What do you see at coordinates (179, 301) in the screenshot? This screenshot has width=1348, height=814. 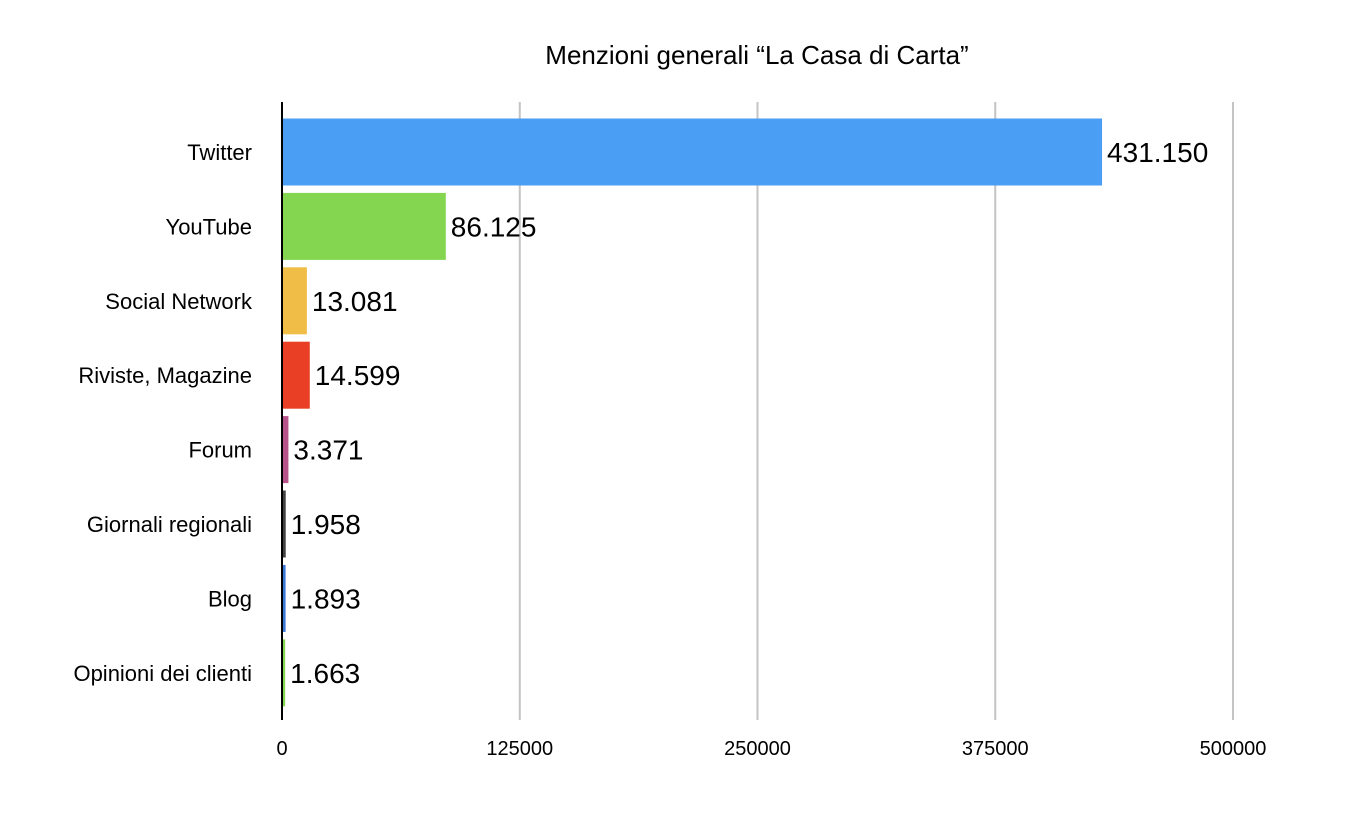 I see `category-label: Social Network` at bounding box center [179, 301].